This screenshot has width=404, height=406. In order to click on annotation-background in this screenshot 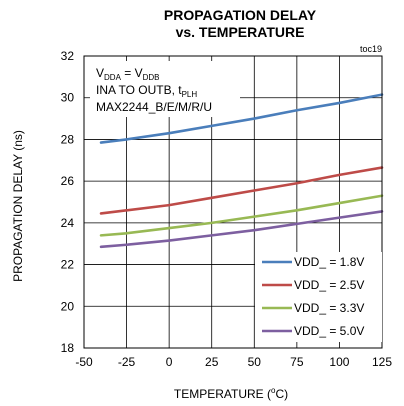, I will do `click(165, 89)`.